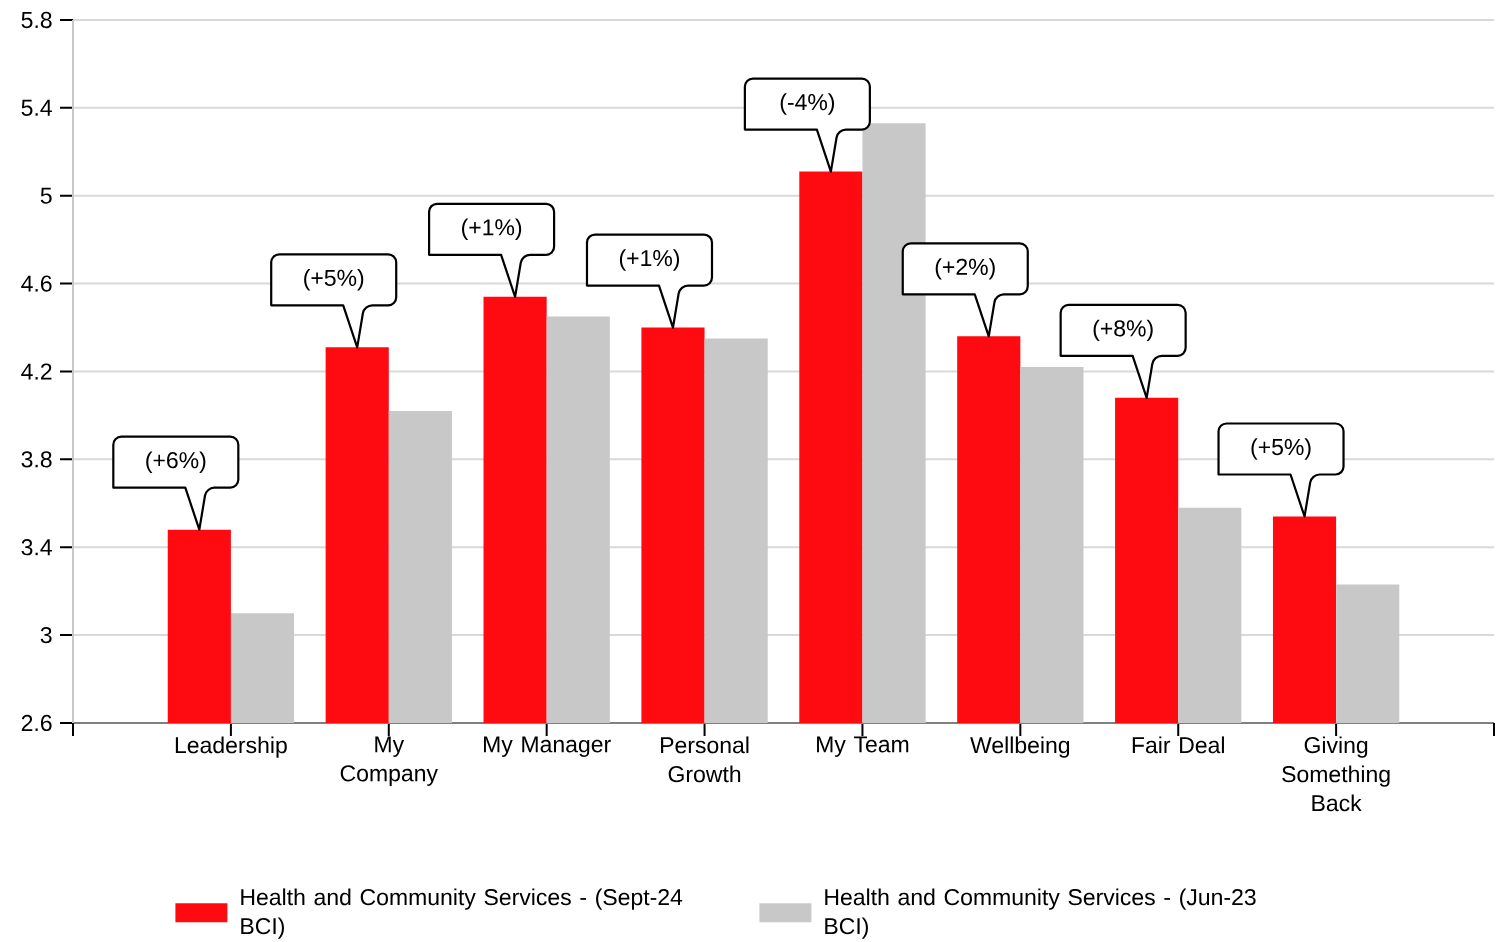 The height and width of the screenshot is (942, 1506). What do you see at coordinates (547, 746) in the screenshot?
I see `x-tick-label: My Manager` at bounding box center [547, 746].